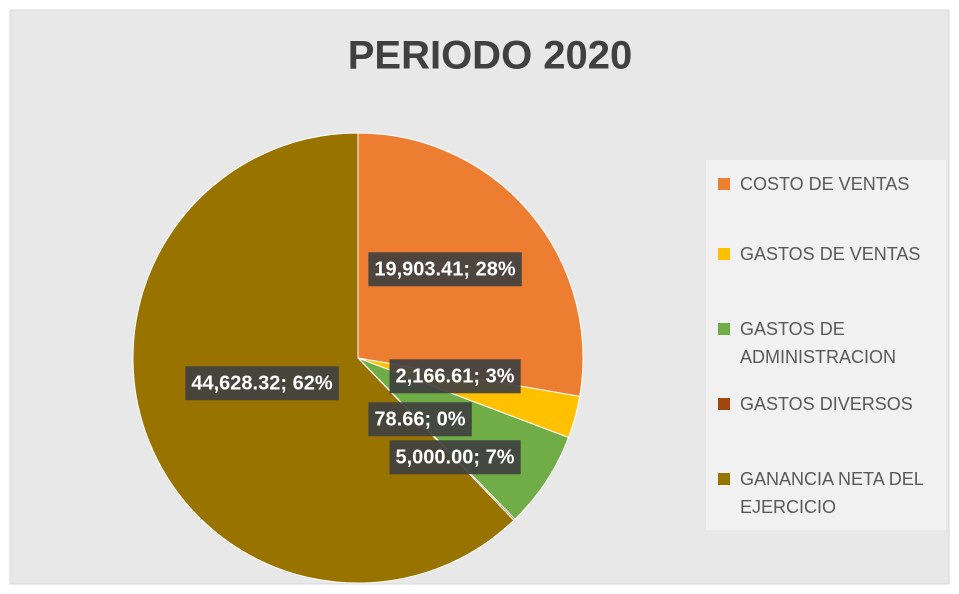 This screenshot has width=959, height=594. Describe the element at coordinates (490, 56) in the screenshot. I see `chart-title: PERIODO 2020` at that location.